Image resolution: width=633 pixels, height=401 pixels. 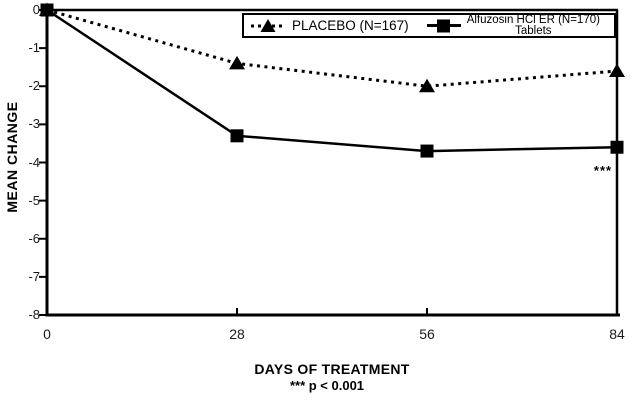 I want to click on legend-item-placebo: PLACEBO (N=167), so click(x=329, y=25).